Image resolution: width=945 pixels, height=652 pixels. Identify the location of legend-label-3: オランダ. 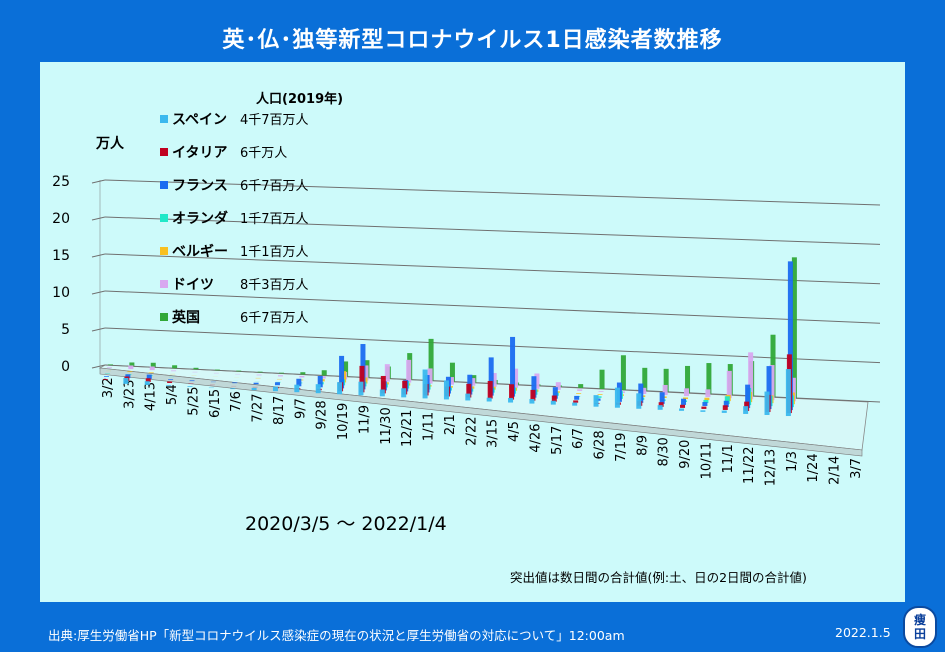
(200, 218).